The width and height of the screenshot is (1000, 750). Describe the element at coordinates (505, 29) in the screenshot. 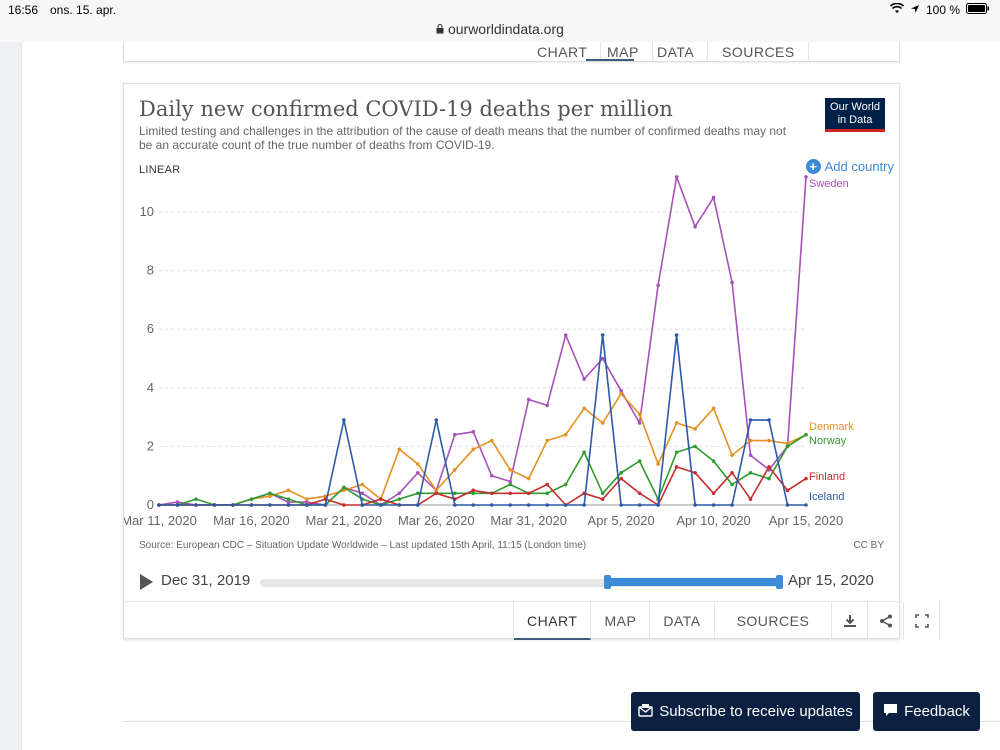

I see `url-text: ourworldindata.org` at that location.